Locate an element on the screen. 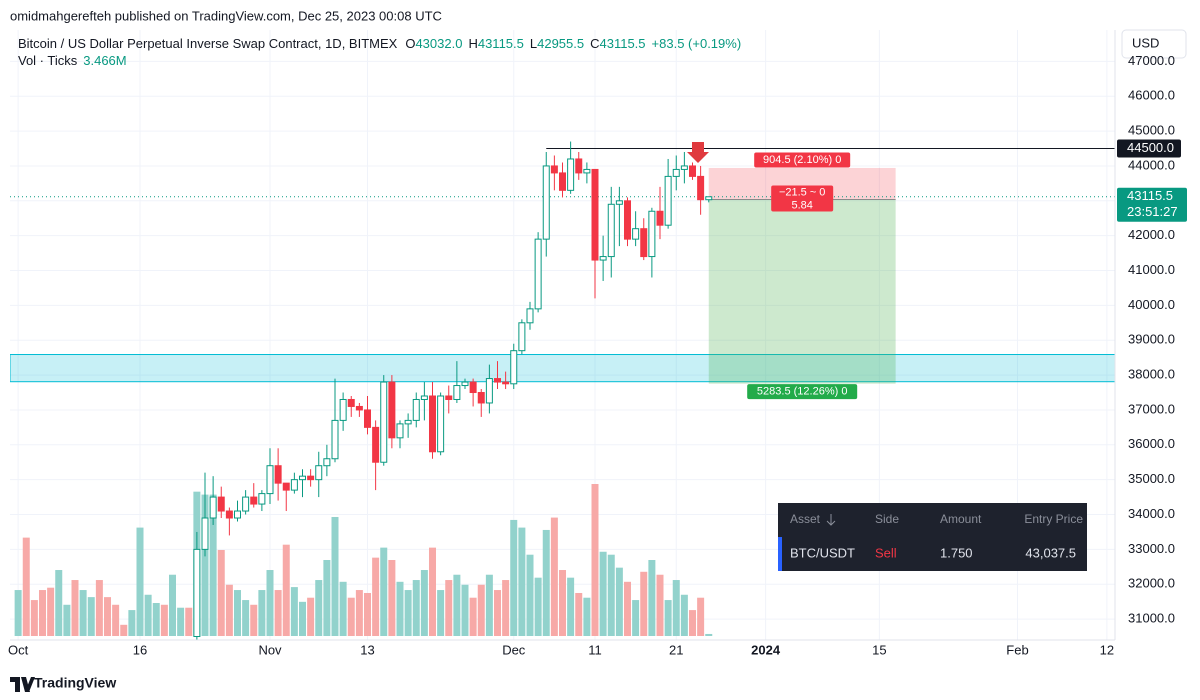 This screenshot has width=1200, height=700. col-header: Entry Price is located at coordinates (1053, 519).